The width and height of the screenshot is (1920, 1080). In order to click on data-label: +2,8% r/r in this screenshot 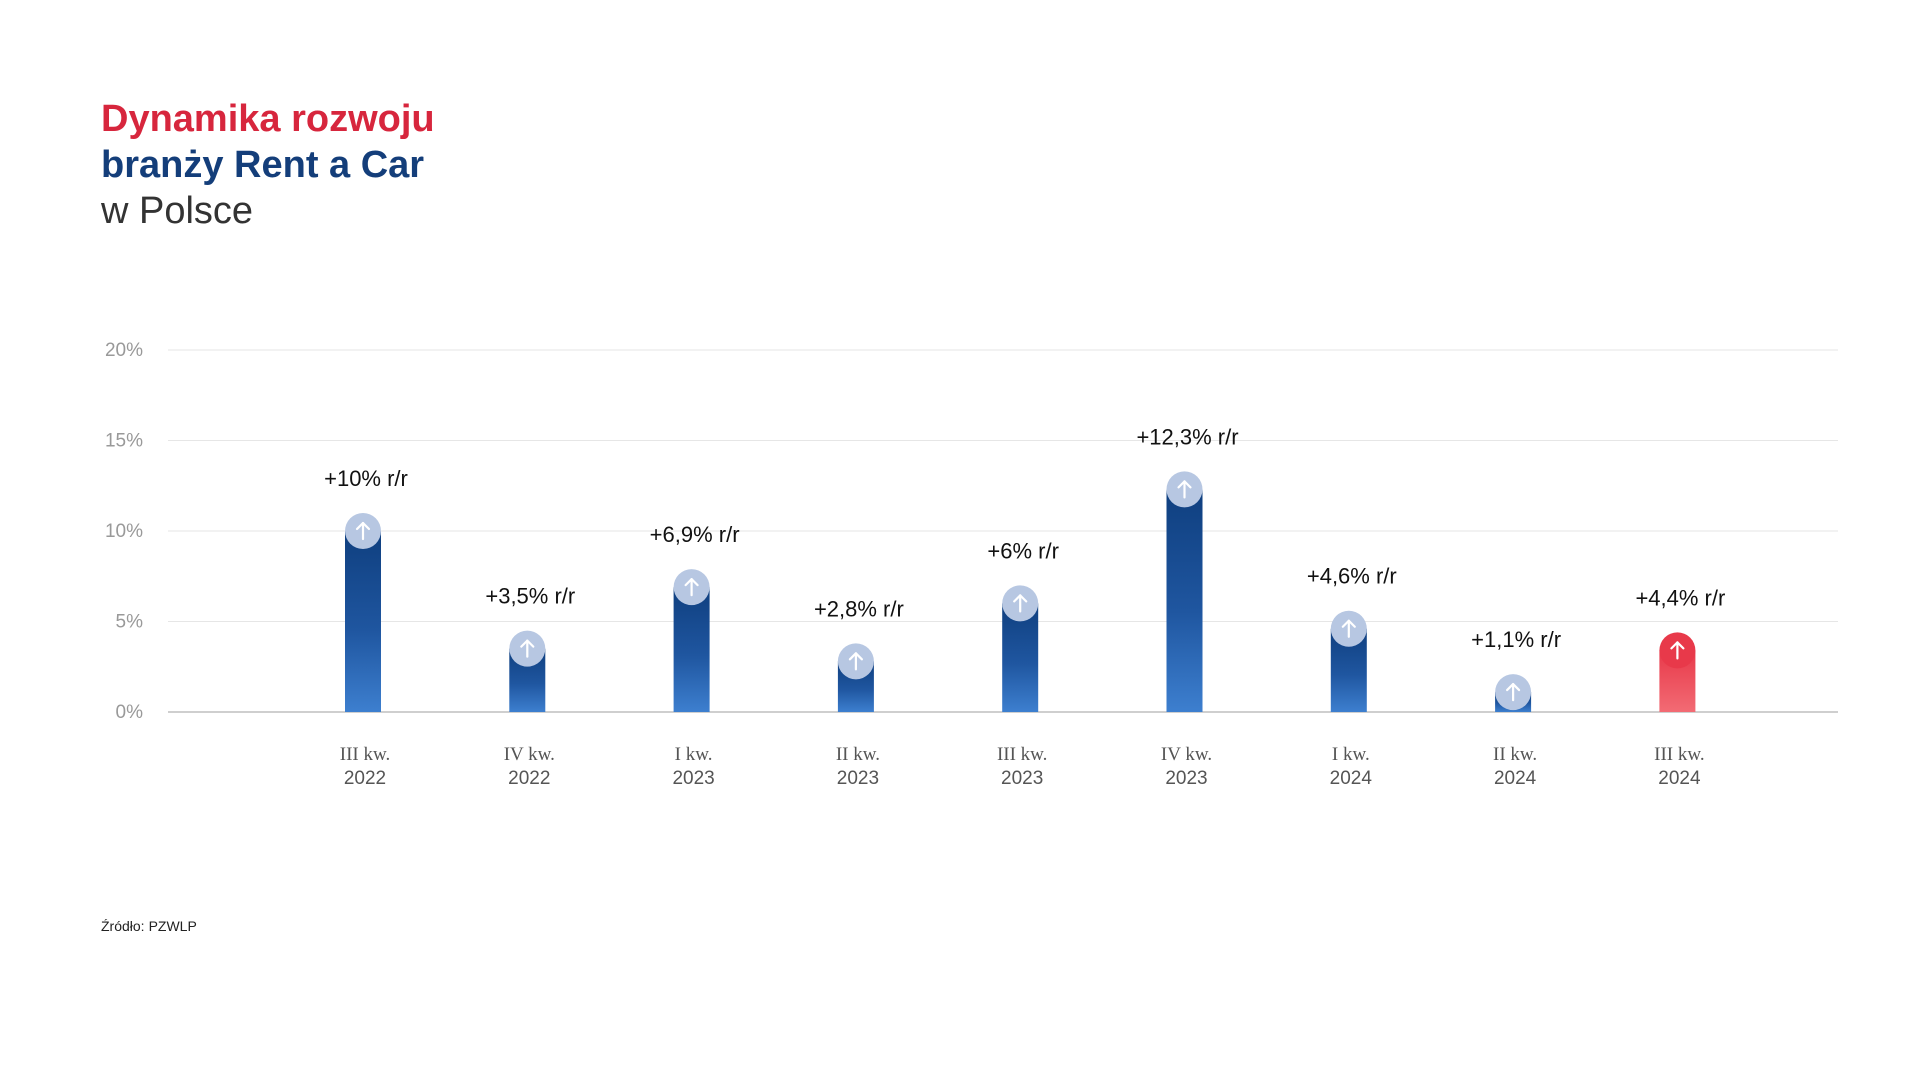, I will do `click(859, 608)`.